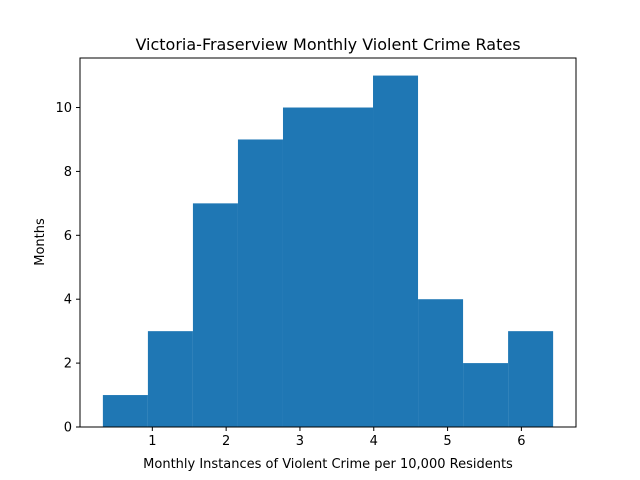 Image resolution: width=640 pixels, height=480 pixels. Describe the element at coordinates (68, 300) in the screenshot. I see `y-tick-label: 4` at that location.